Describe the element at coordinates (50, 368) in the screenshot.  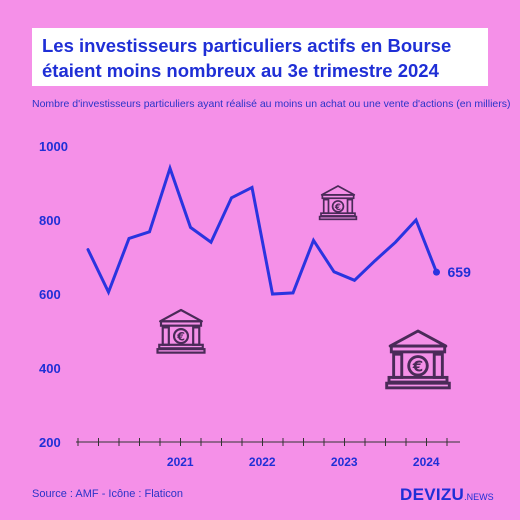
I see `y-tick-label-400: 400` at that location.